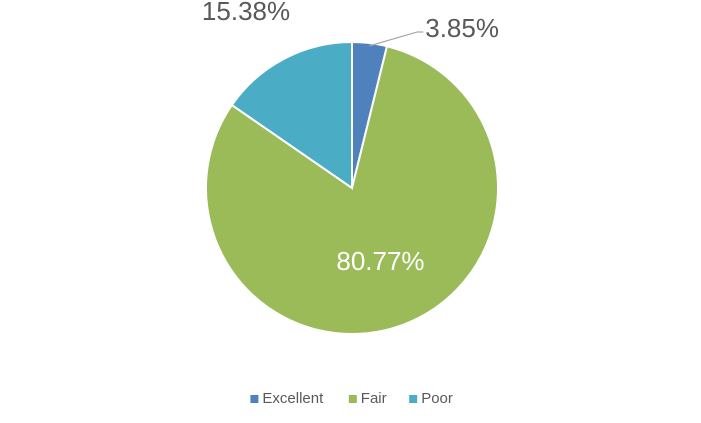  I want to click on data-label: 3.85%, so click(462, 28).